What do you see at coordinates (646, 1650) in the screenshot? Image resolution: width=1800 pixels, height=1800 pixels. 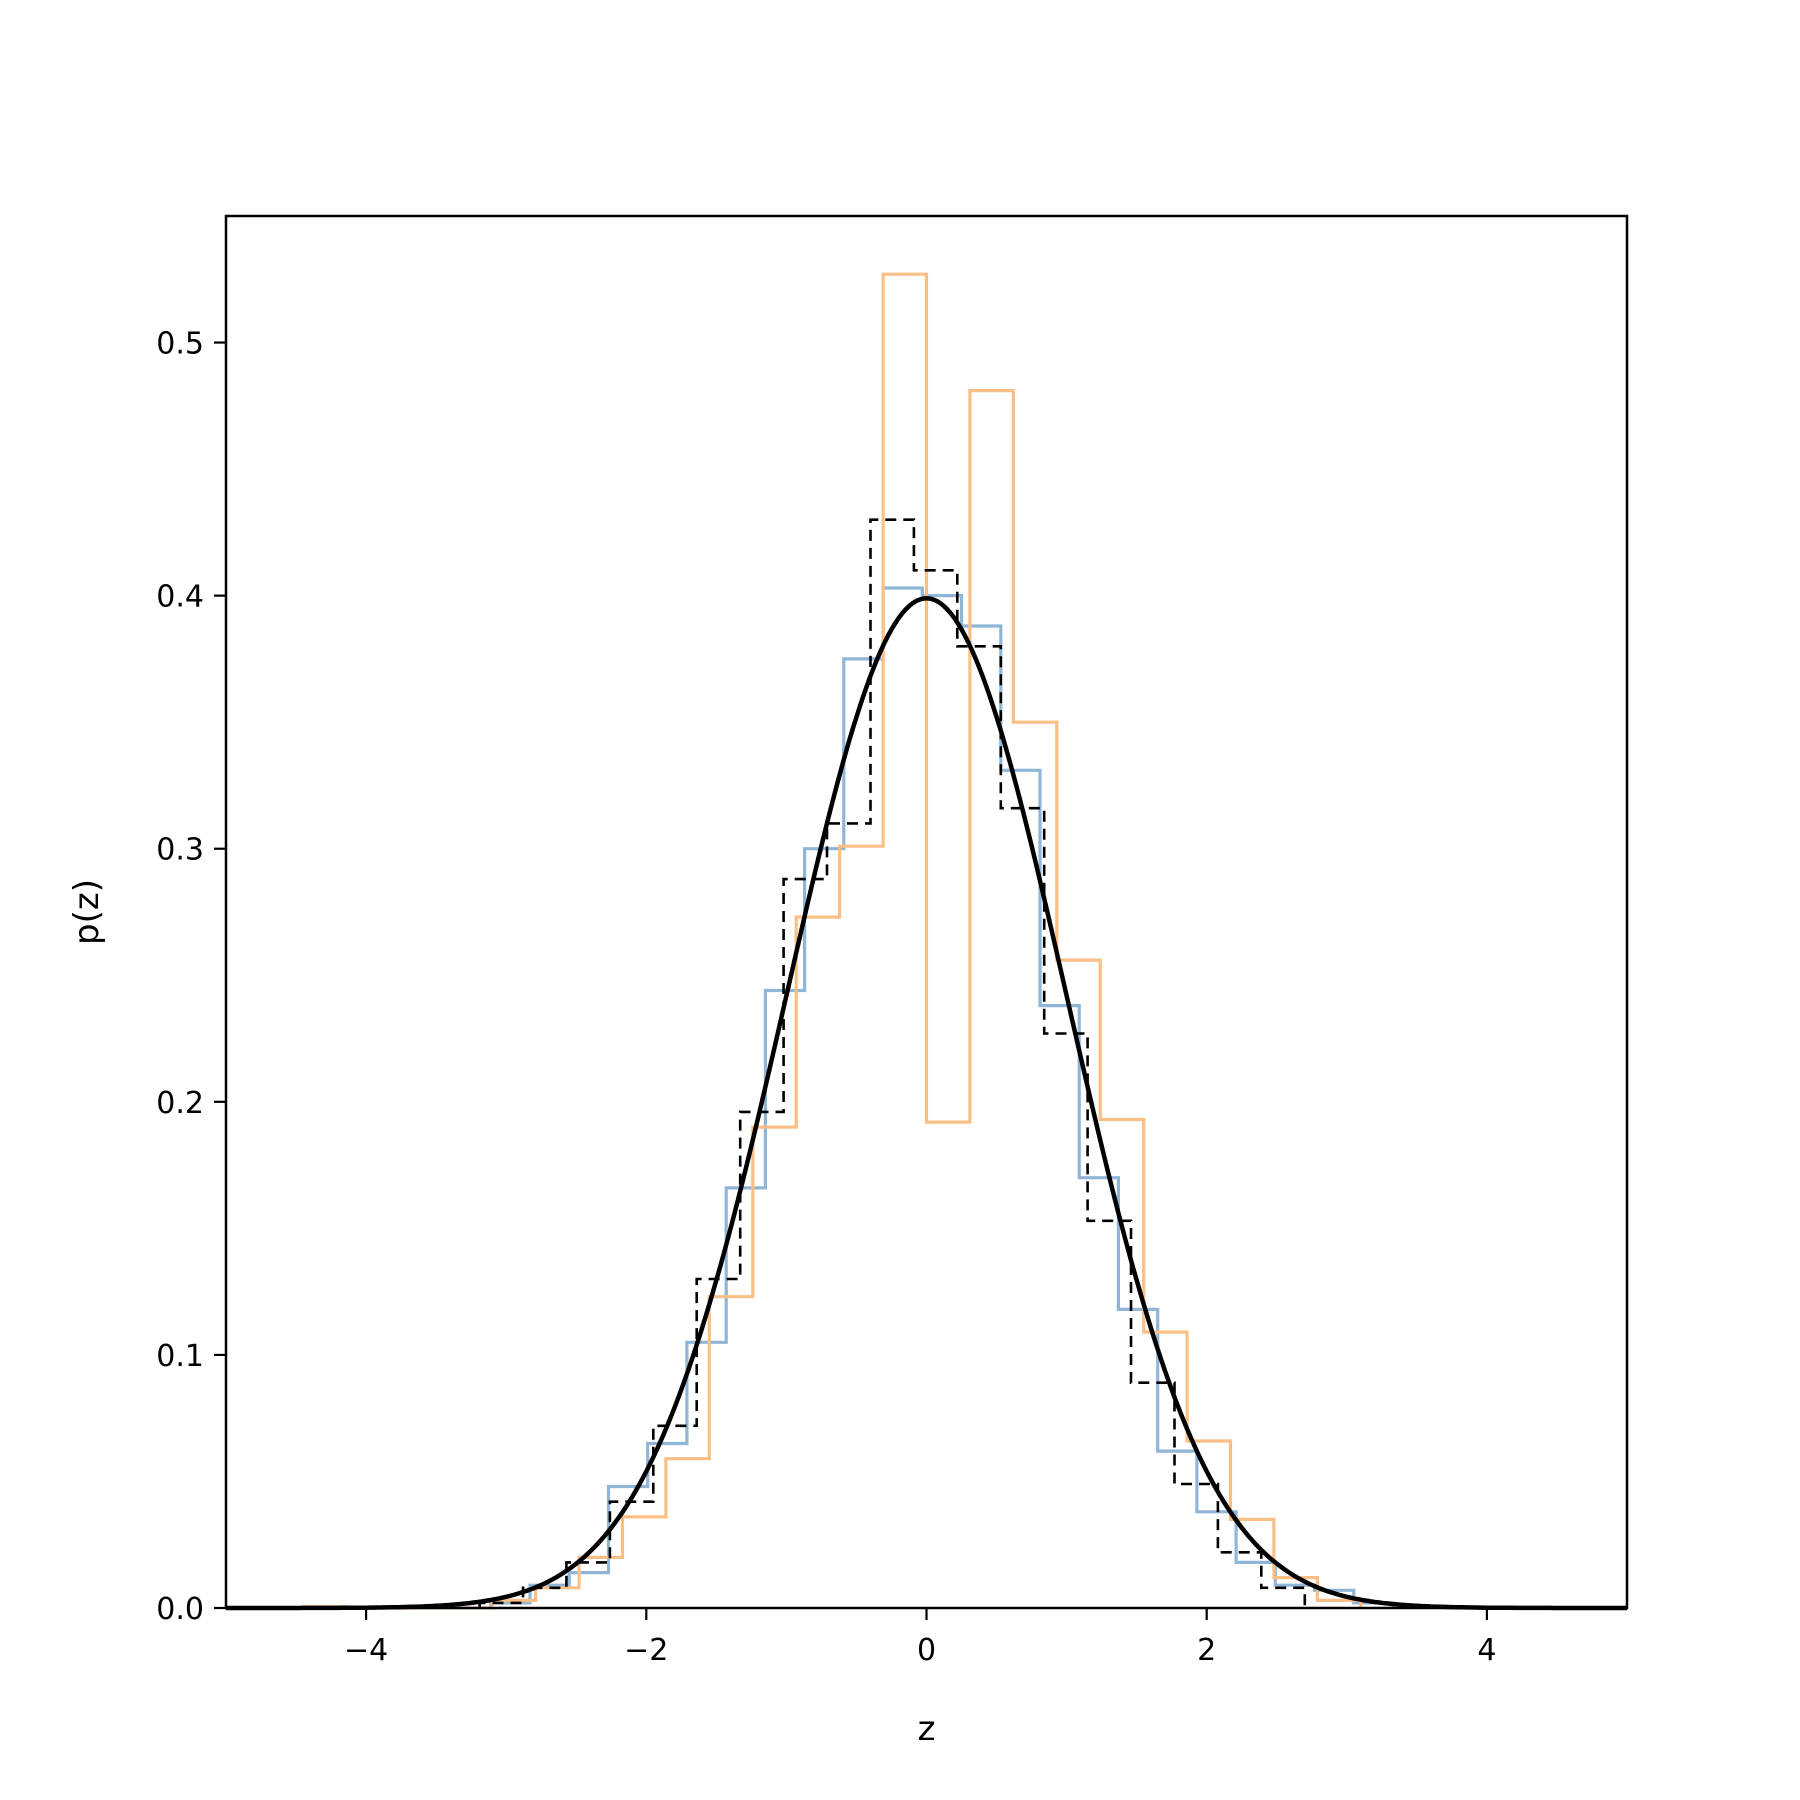 I see `x-tick-label: −2` at bounding box center [646, 1650].